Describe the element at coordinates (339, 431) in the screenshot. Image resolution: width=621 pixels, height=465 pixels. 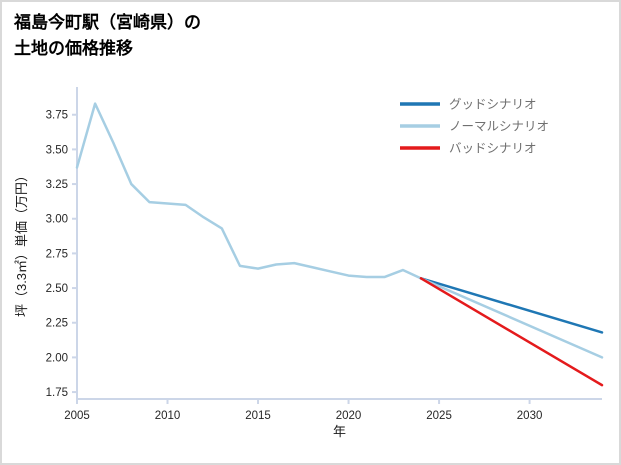
I see `x-axis-title: 年` at that location.